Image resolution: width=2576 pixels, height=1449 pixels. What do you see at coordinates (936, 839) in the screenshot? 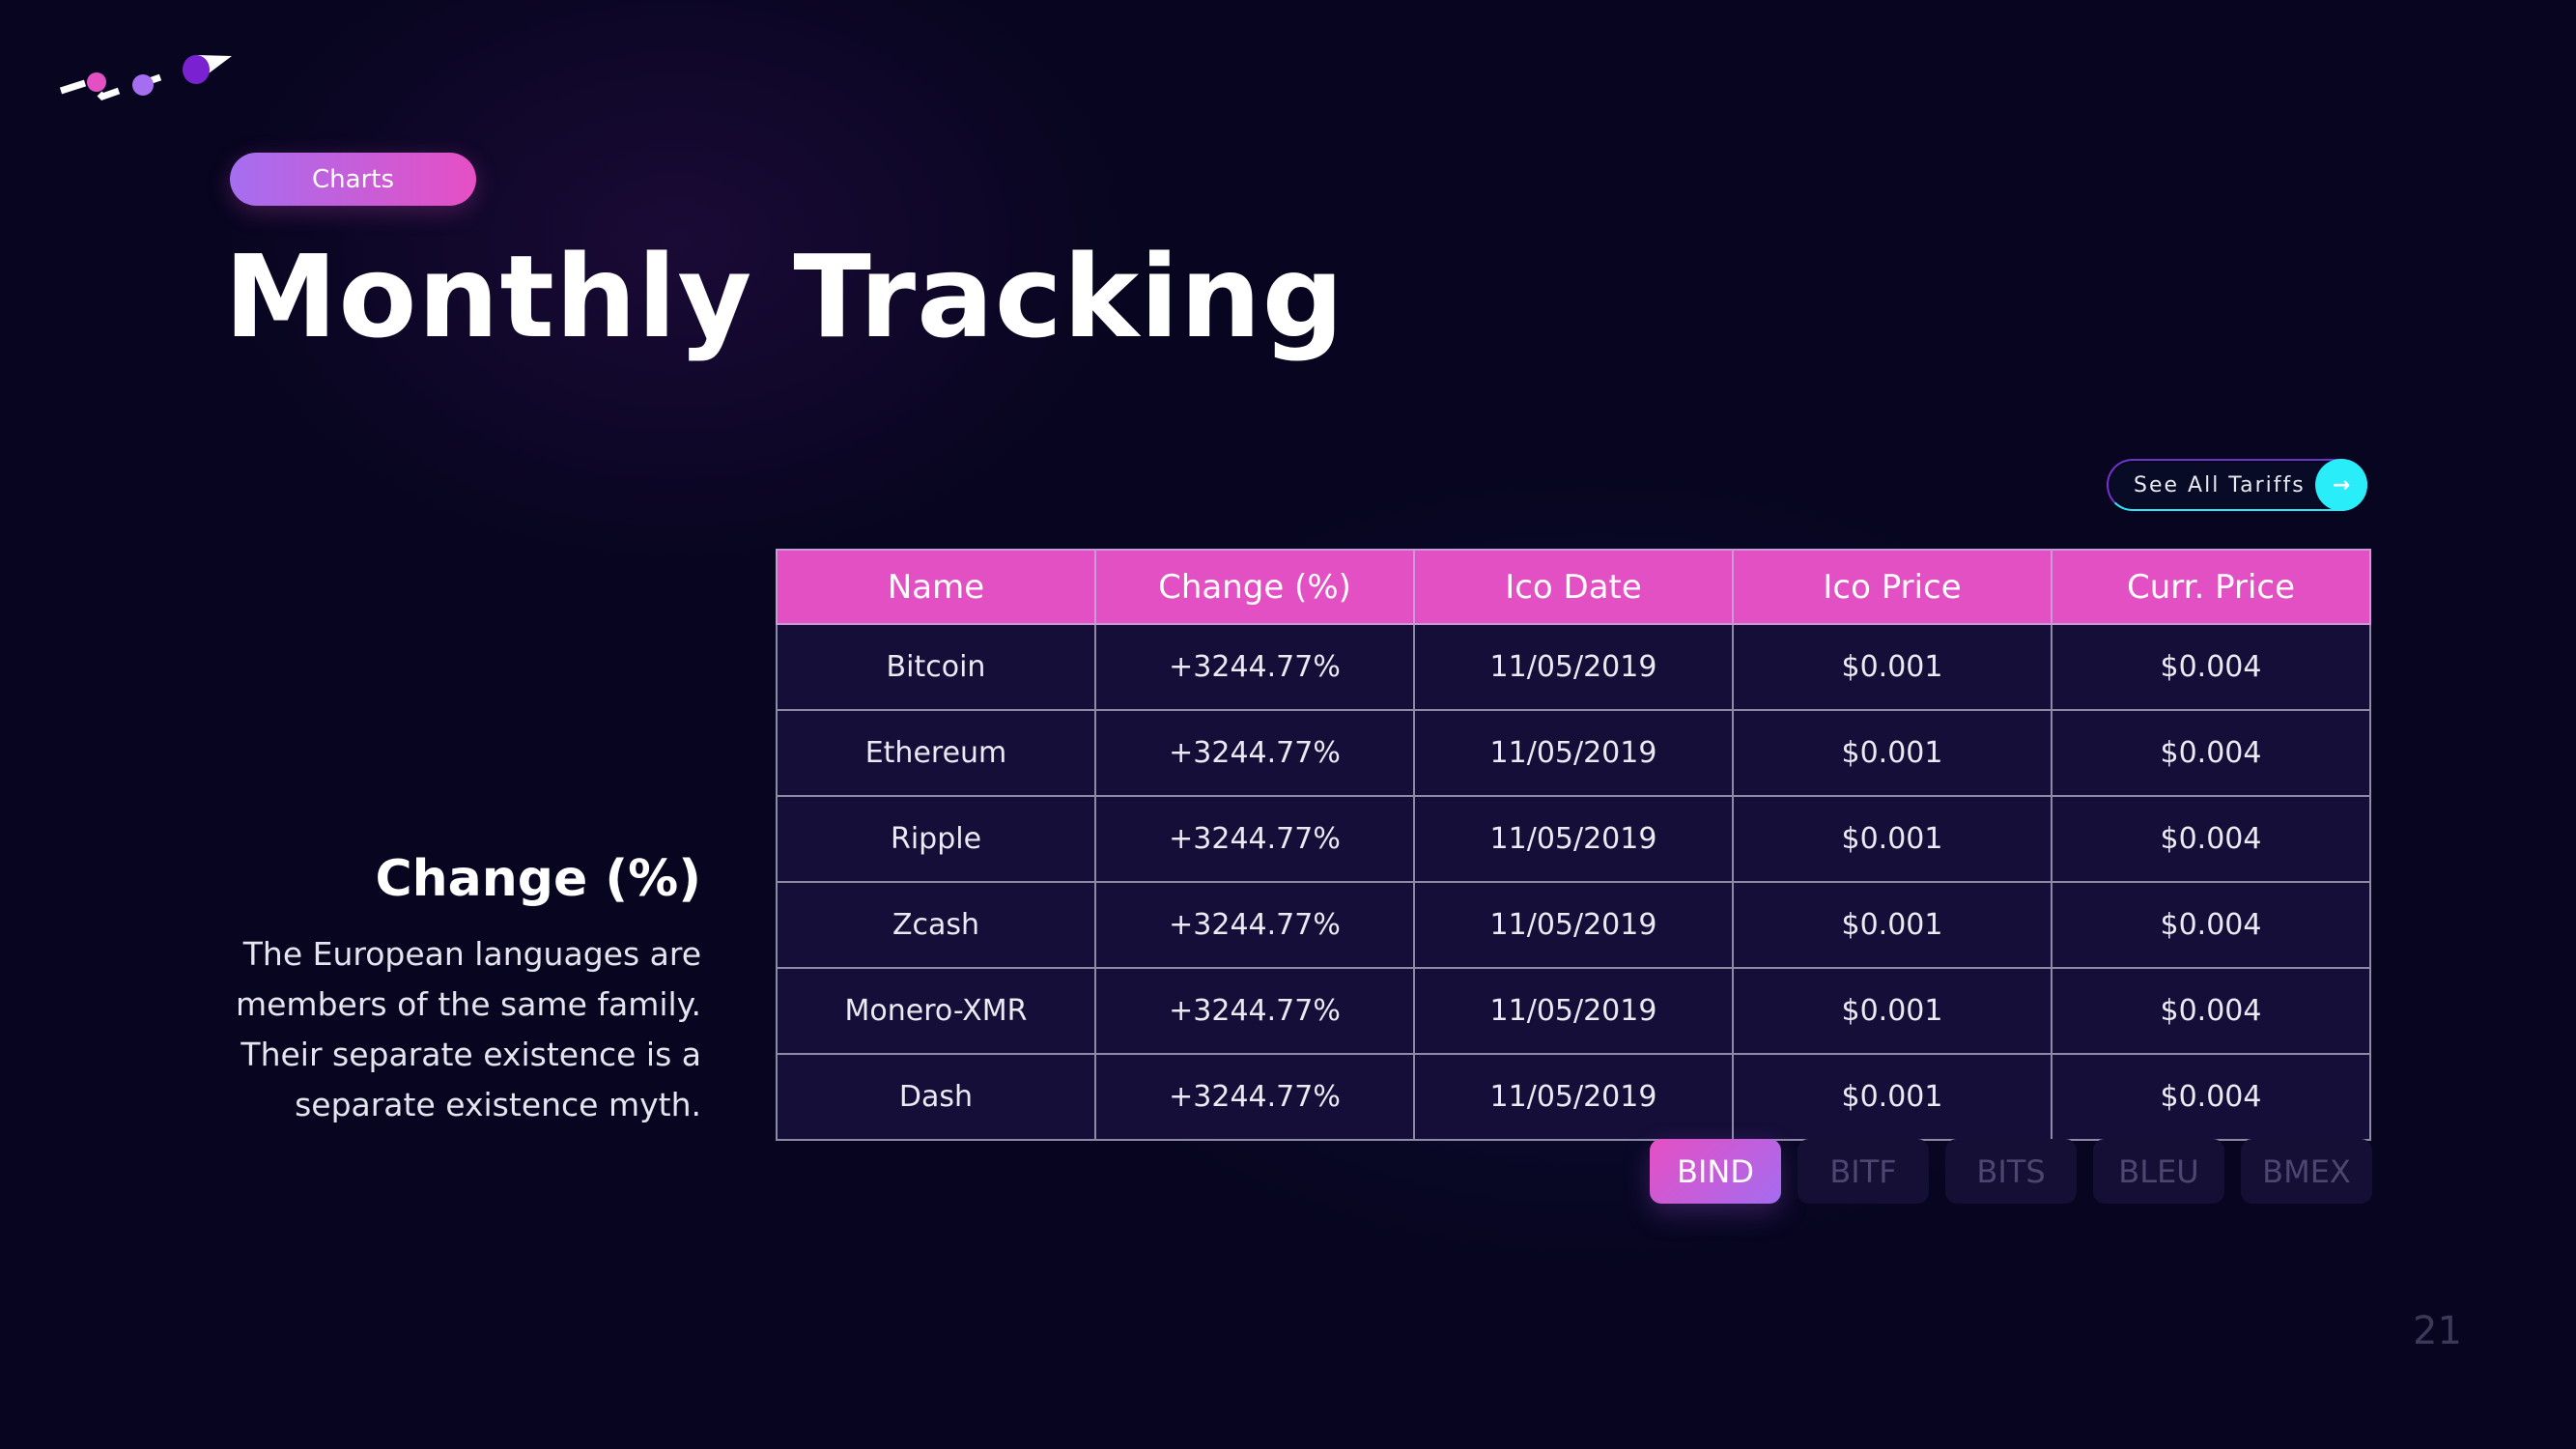
I see `table-cell: Ripple` at bounding box center [936, 839].